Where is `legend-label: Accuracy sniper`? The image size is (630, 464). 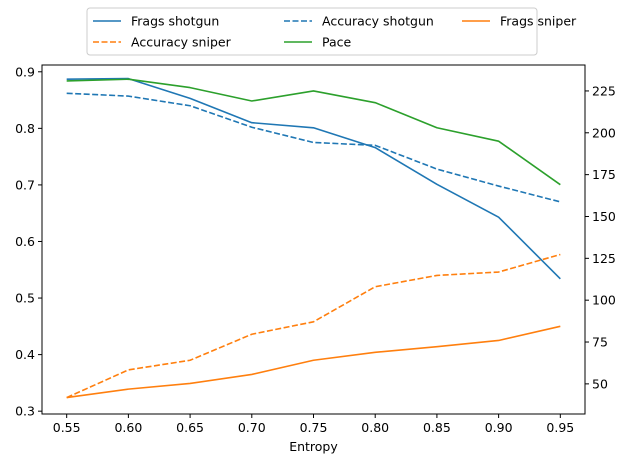 legend-label: Accuracy sniper is located at coordinates (181, 42).